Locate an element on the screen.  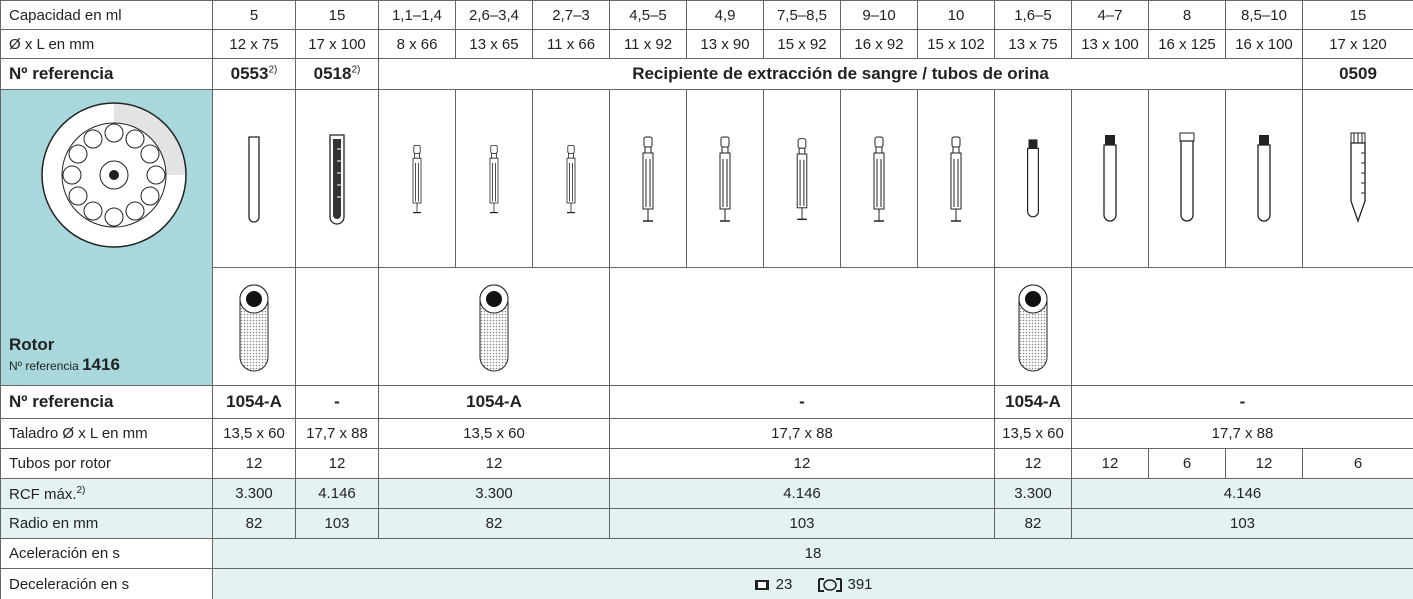
label: Deceleración en s is located at coordinates (106, 583).